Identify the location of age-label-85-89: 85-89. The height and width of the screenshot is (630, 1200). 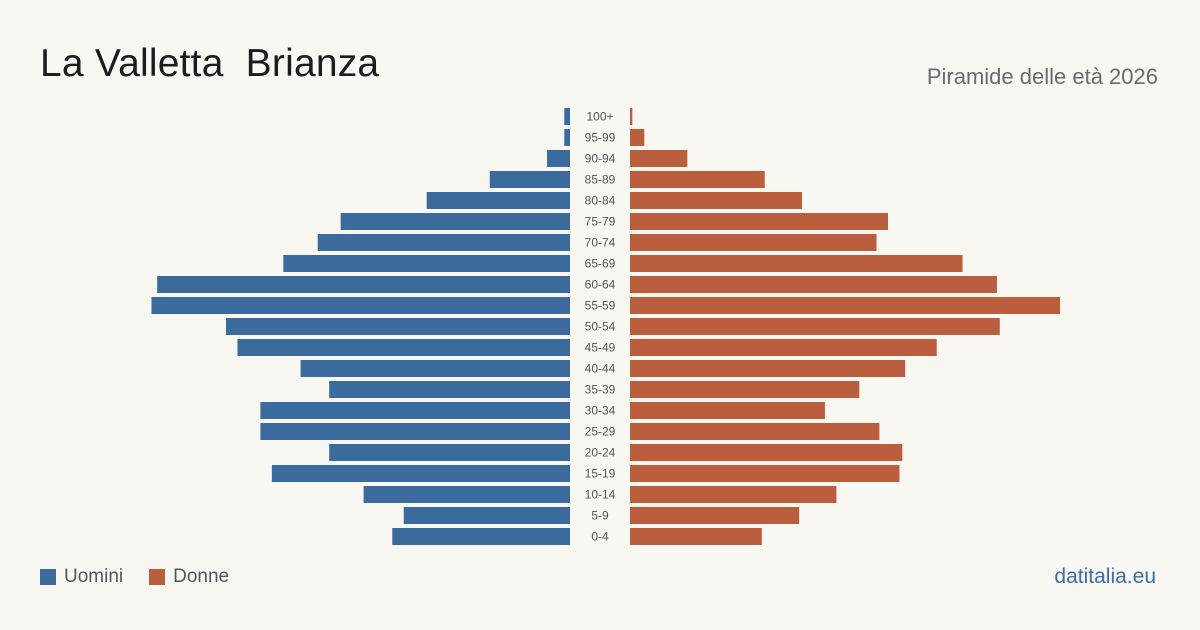
(600, 180).